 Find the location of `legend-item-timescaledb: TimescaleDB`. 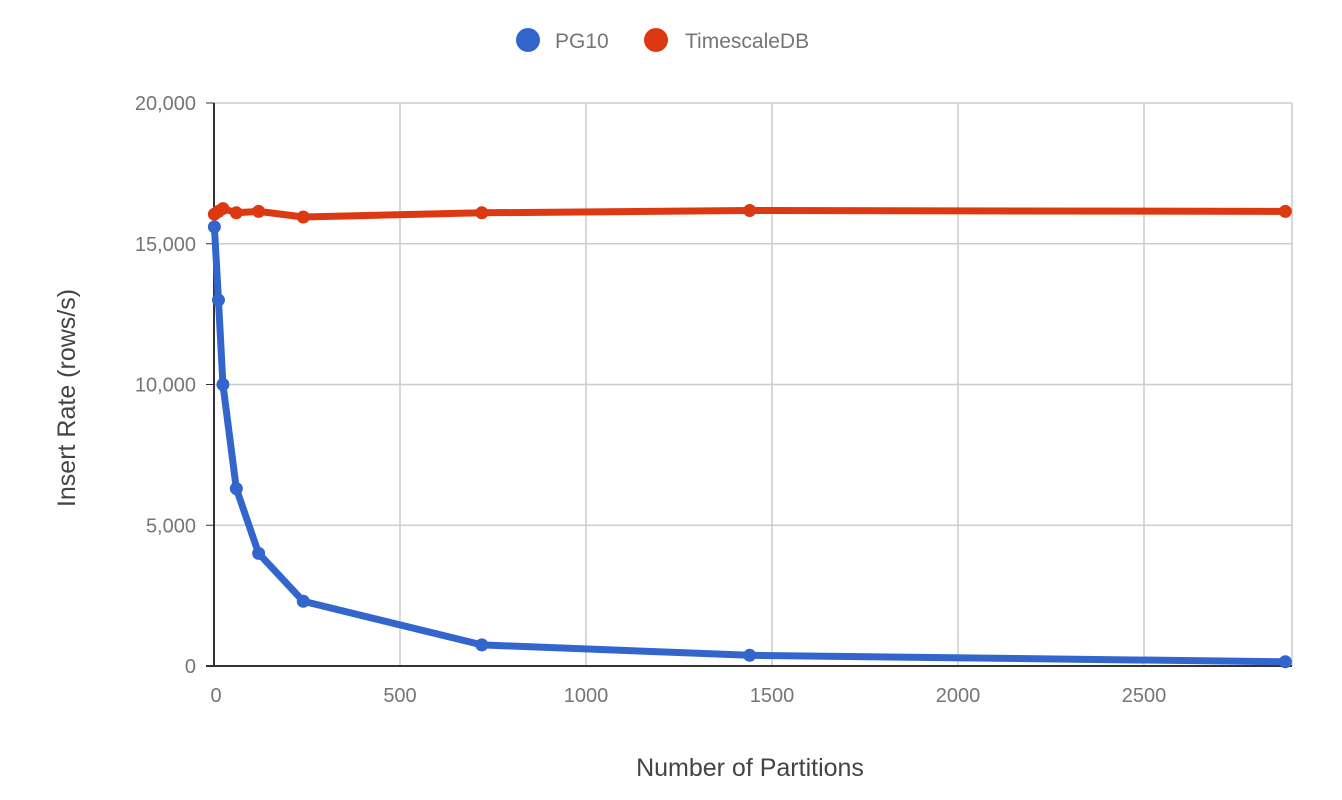

legend-item-timescaledb: TimescaleDB is located at coordinates (726, 40).